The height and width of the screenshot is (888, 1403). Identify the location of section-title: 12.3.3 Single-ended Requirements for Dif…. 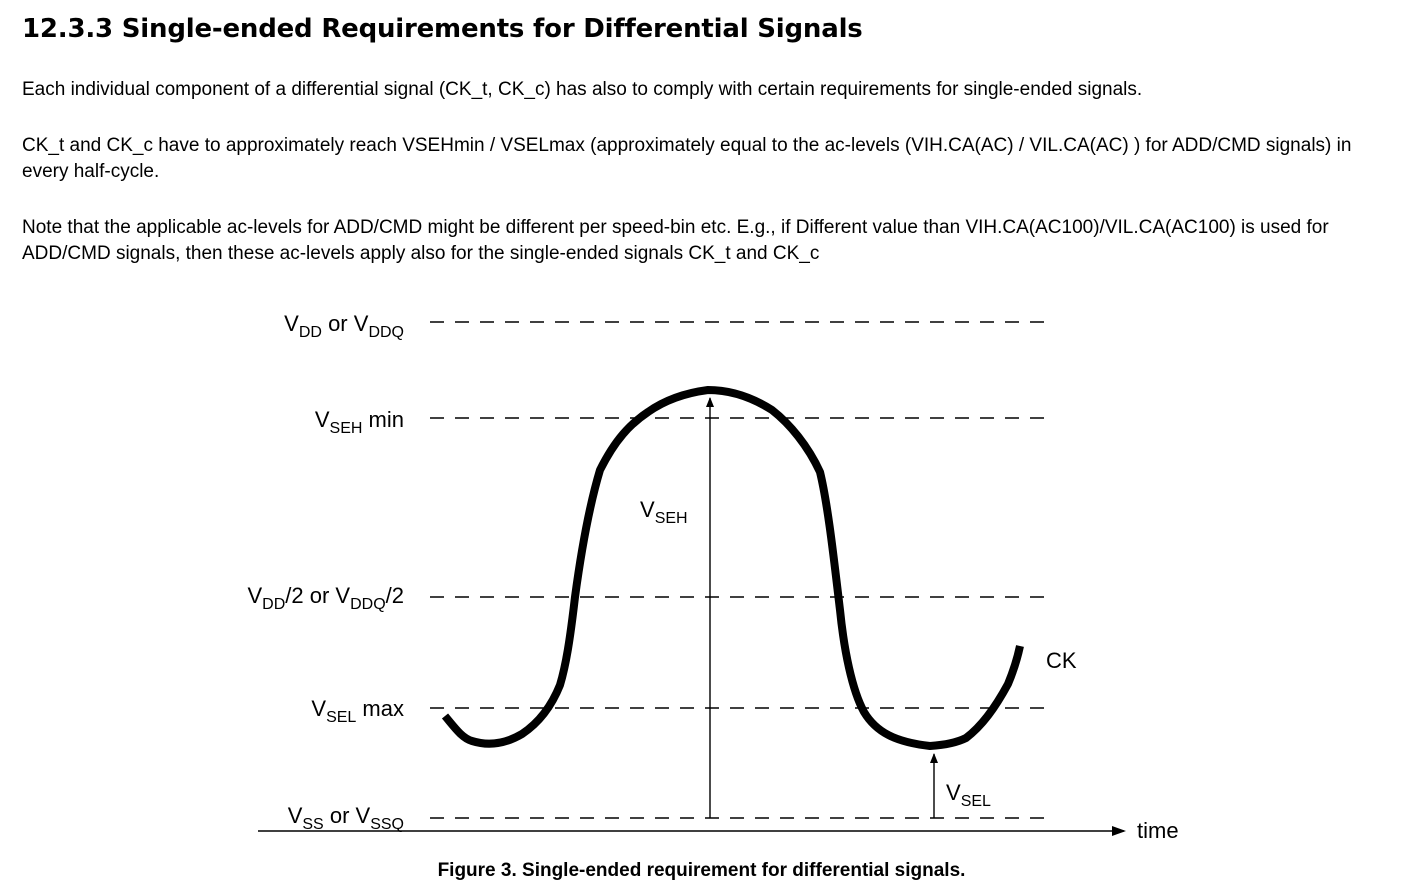
(442, 29).